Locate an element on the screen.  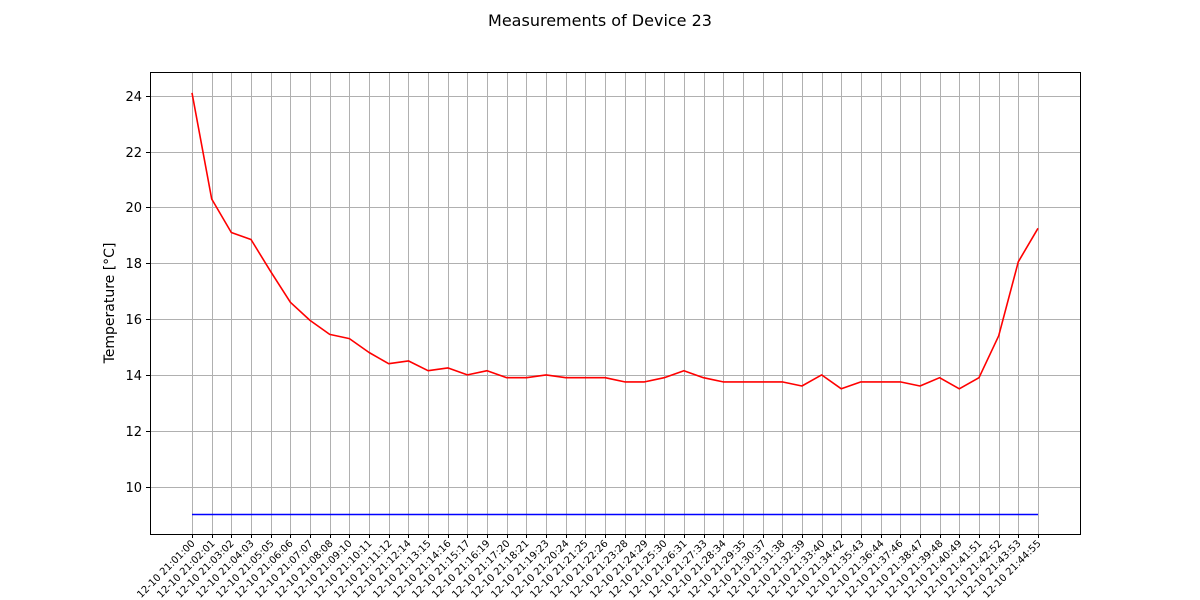
y-tick-label: 14 is located at coordinates (133, 376).